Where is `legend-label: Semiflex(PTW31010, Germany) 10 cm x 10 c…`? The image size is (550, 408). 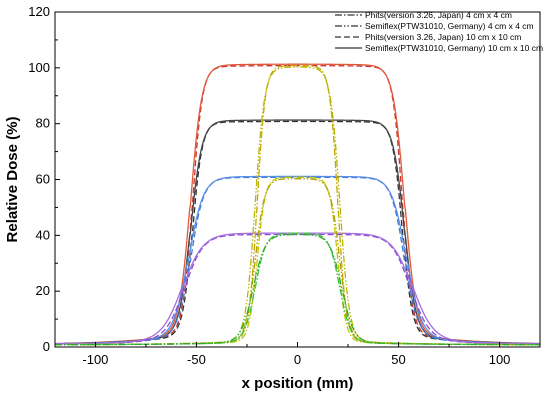 legend-label: Semiflex(PTW31010, Germany) 10 cm x 10 c… is located at coordinates (454, 48).